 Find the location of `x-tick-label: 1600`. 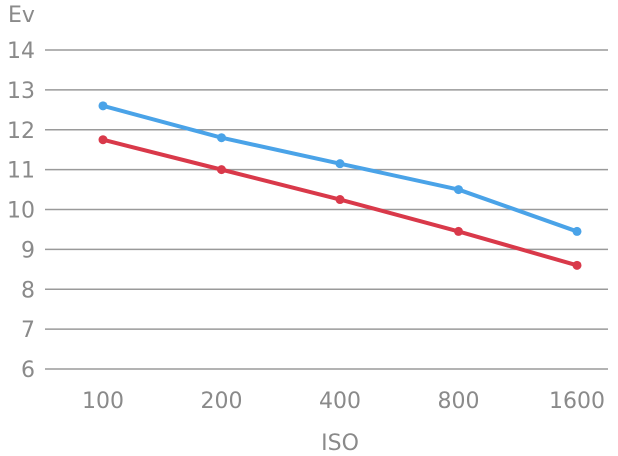

x-tick-label: 1600 is located at coordinates (577, 401).